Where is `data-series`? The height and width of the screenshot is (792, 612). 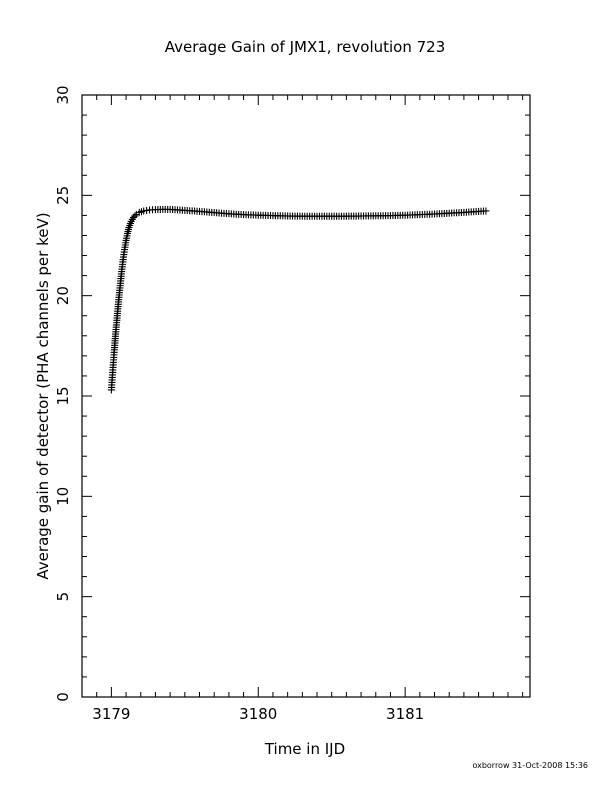 data-series is located at coordinates (298, 299).